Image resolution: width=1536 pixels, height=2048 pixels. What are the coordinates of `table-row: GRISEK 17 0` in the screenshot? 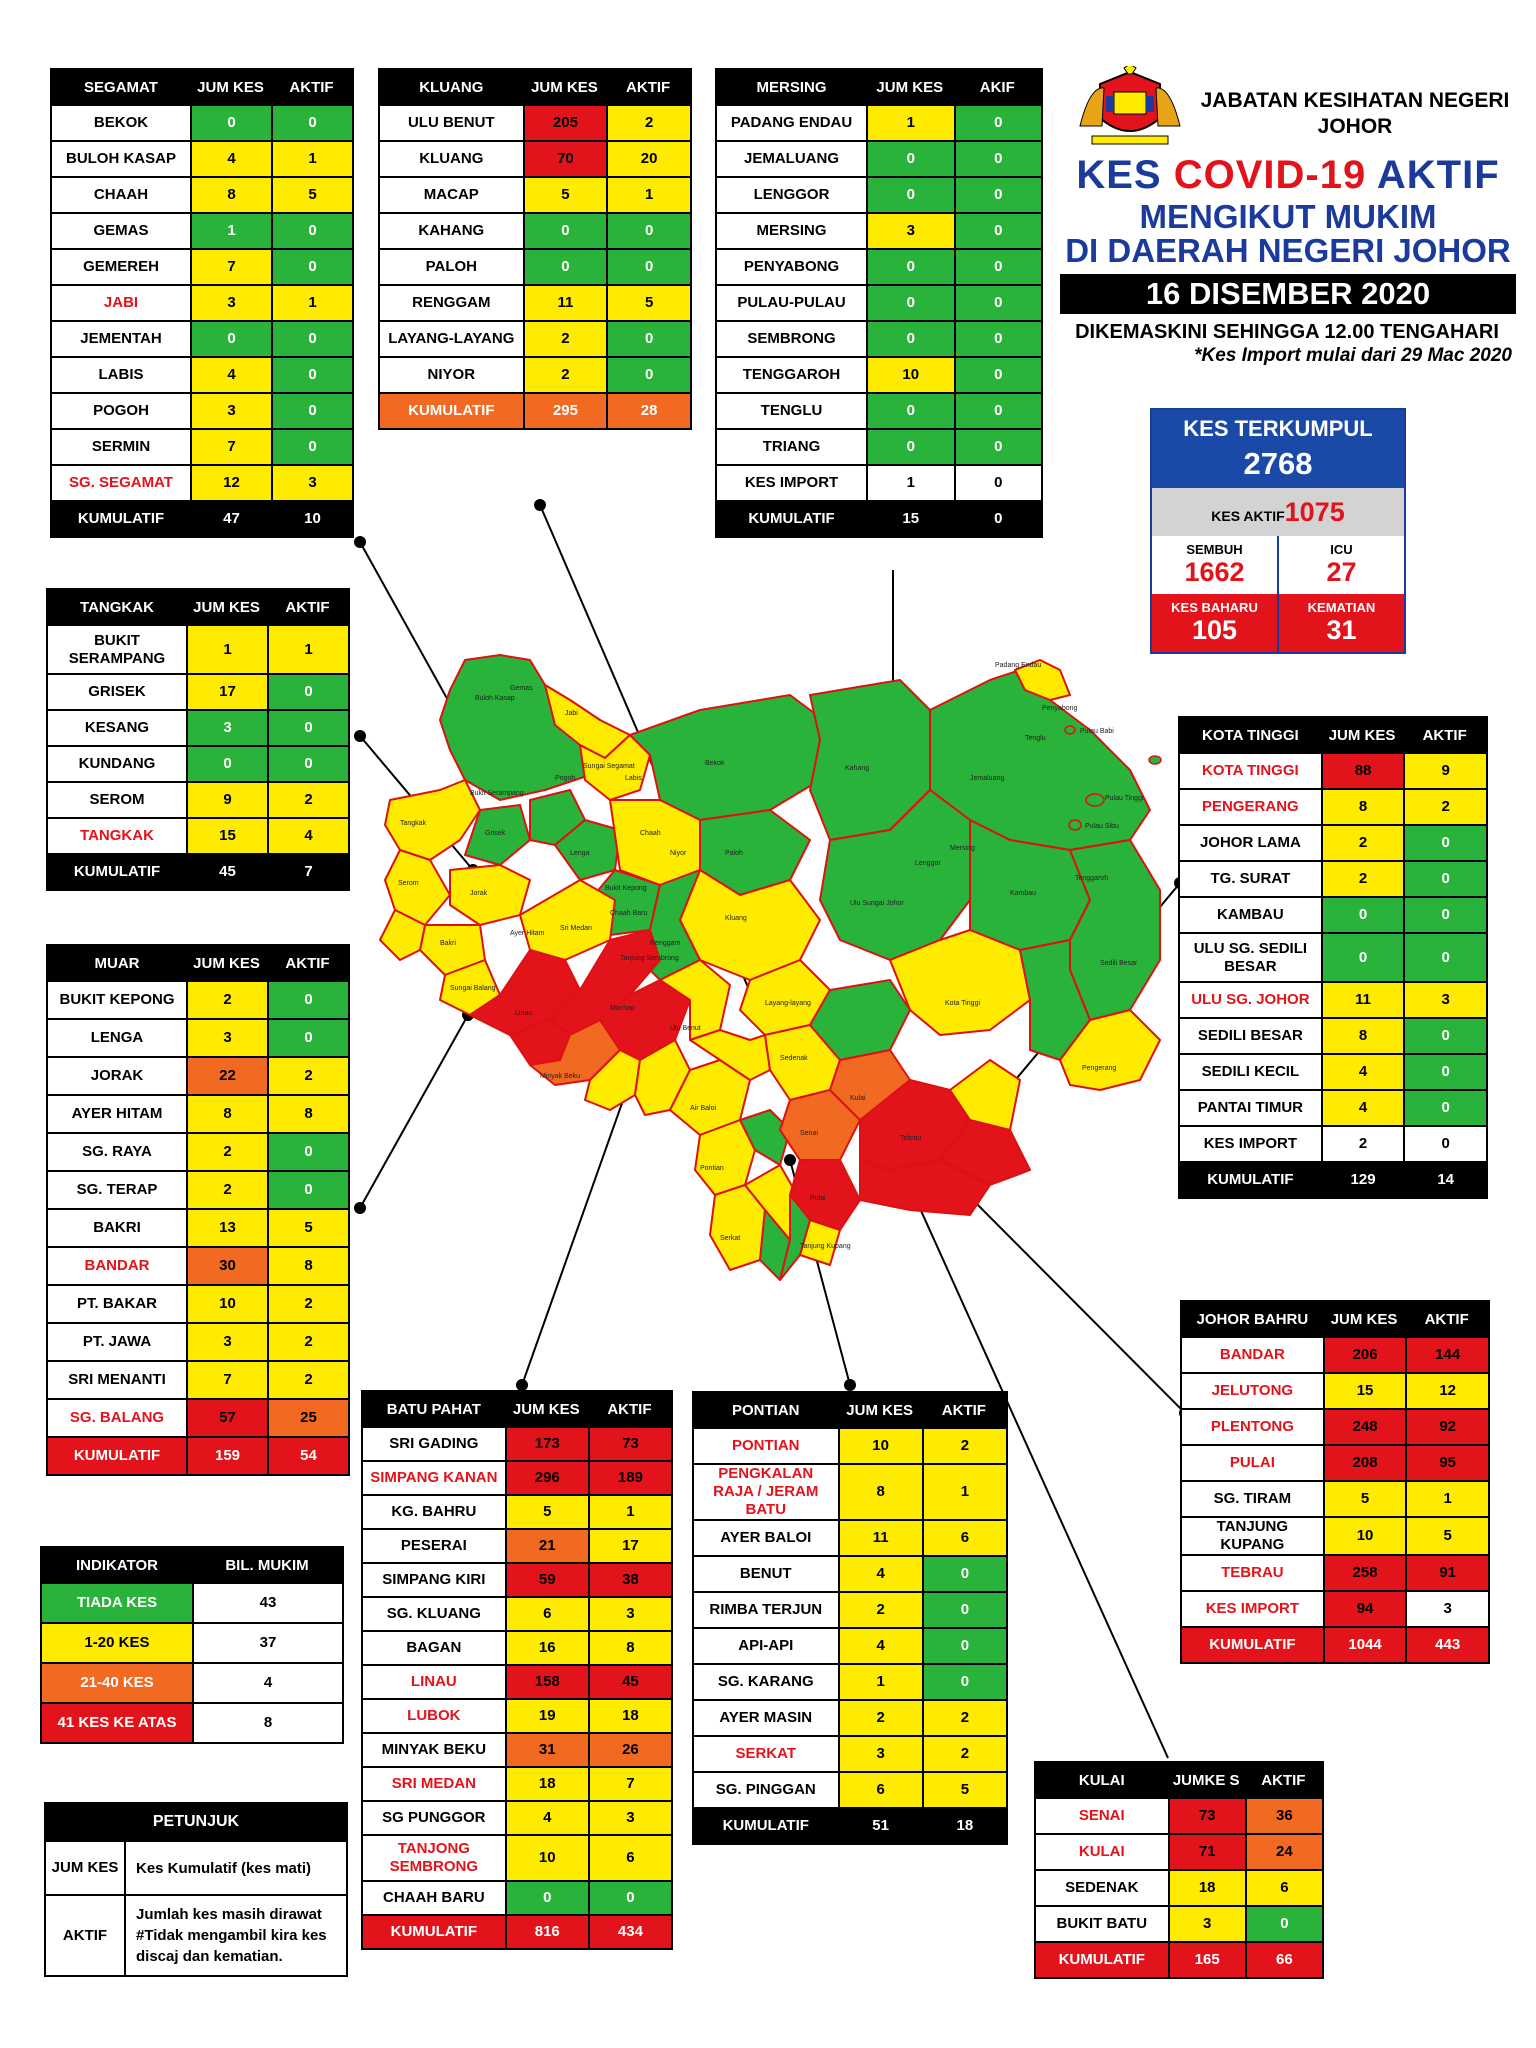 It's located at (198, 691).